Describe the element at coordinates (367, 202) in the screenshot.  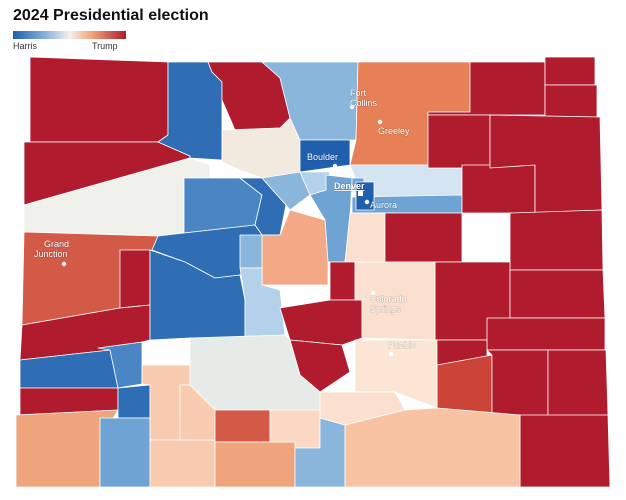
I see `aurora-dot` at that location.